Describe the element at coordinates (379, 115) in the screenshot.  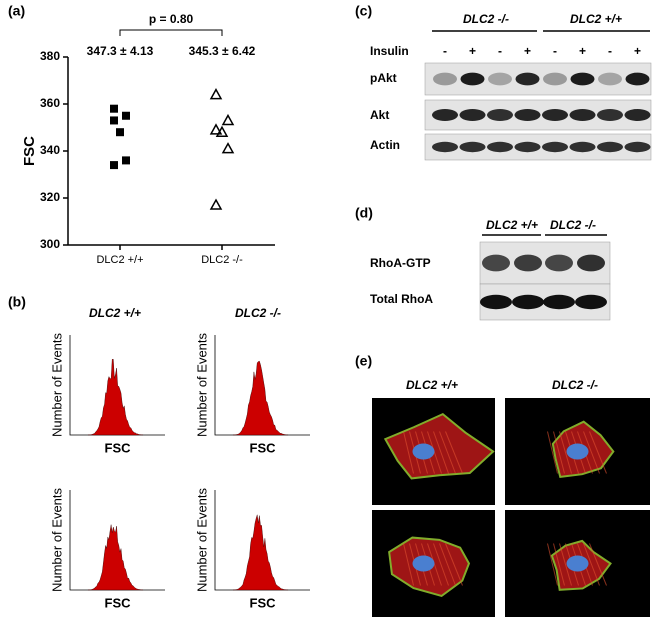
I see `row-label: Akt` at that location.